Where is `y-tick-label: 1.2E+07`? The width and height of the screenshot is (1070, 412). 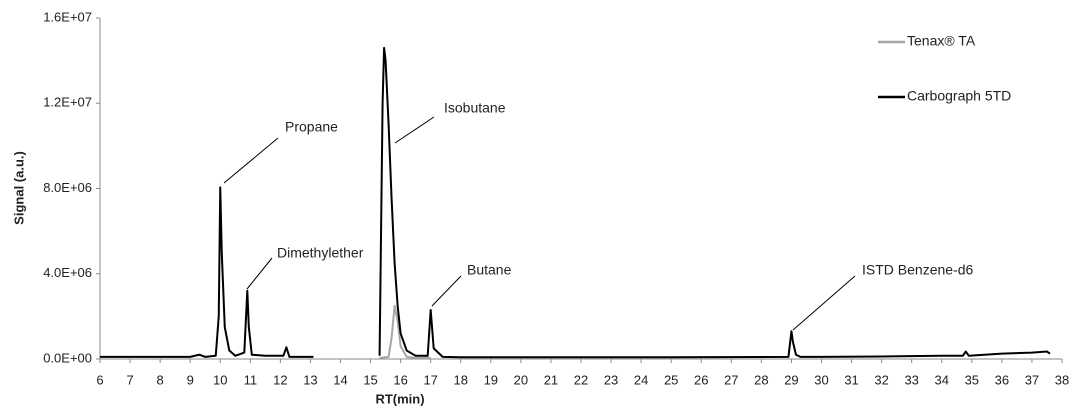
y-tick-label: 1.2E+07 is located at coordinates (67, 102).